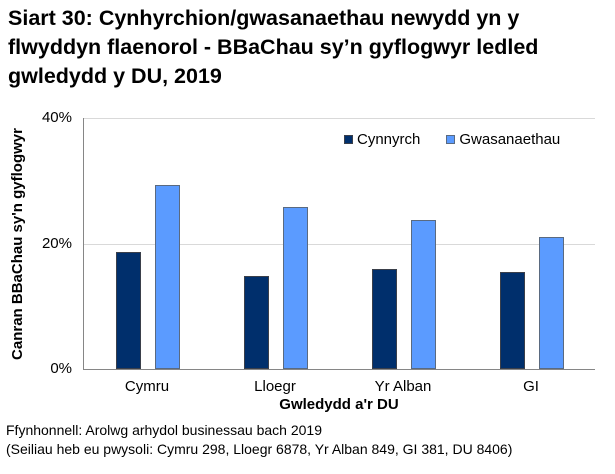 The height and width of the screenshot is (474, 615). Describe the element at coordinates (403, 386) in the screenshot. I see `x-tick-yr-alban: Yr Alban` at that location.